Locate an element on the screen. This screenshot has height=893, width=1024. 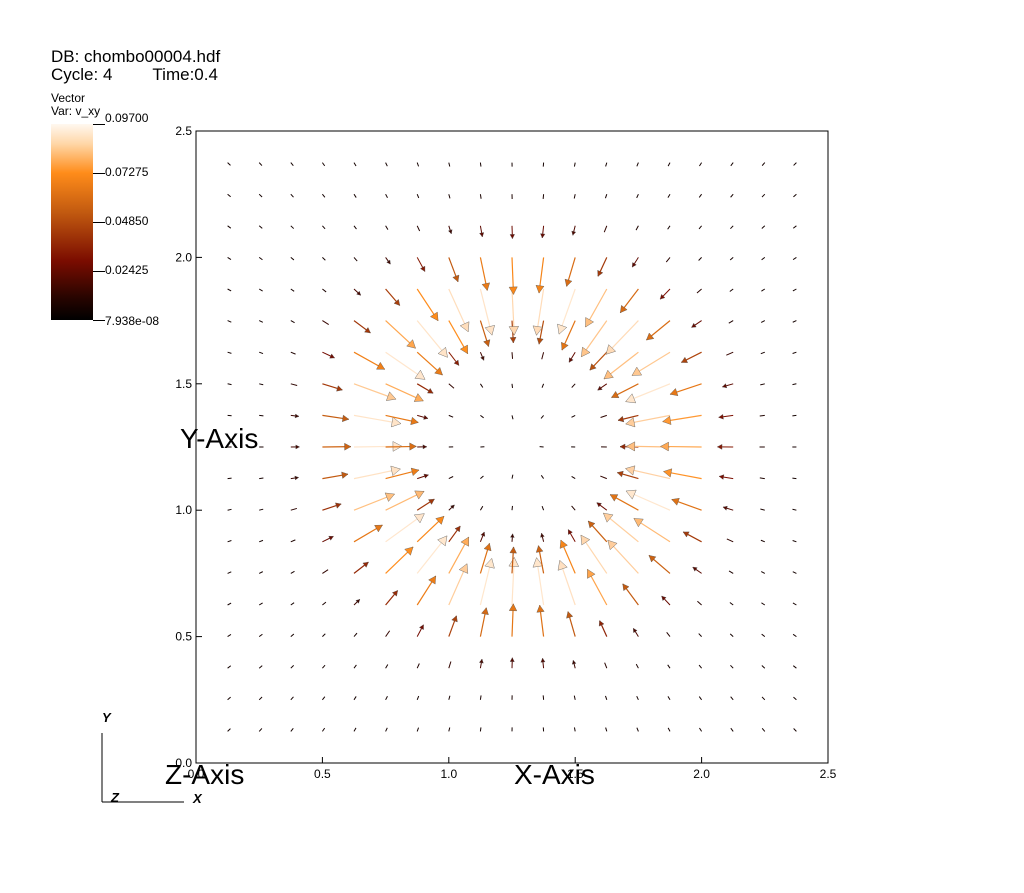
axis-triad: Y Z X is located at coordinates (152, 758).